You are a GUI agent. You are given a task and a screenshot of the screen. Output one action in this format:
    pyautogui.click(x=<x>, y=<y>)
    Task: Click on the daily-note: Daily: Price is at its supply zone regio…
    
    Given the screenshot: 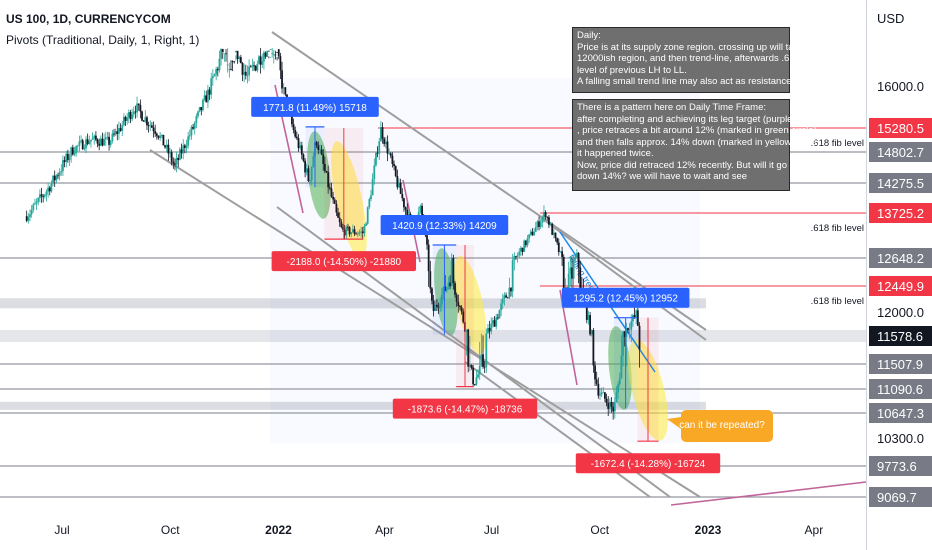 What is the action you would take?
    pyautogui.click(x=696, y=60)
    